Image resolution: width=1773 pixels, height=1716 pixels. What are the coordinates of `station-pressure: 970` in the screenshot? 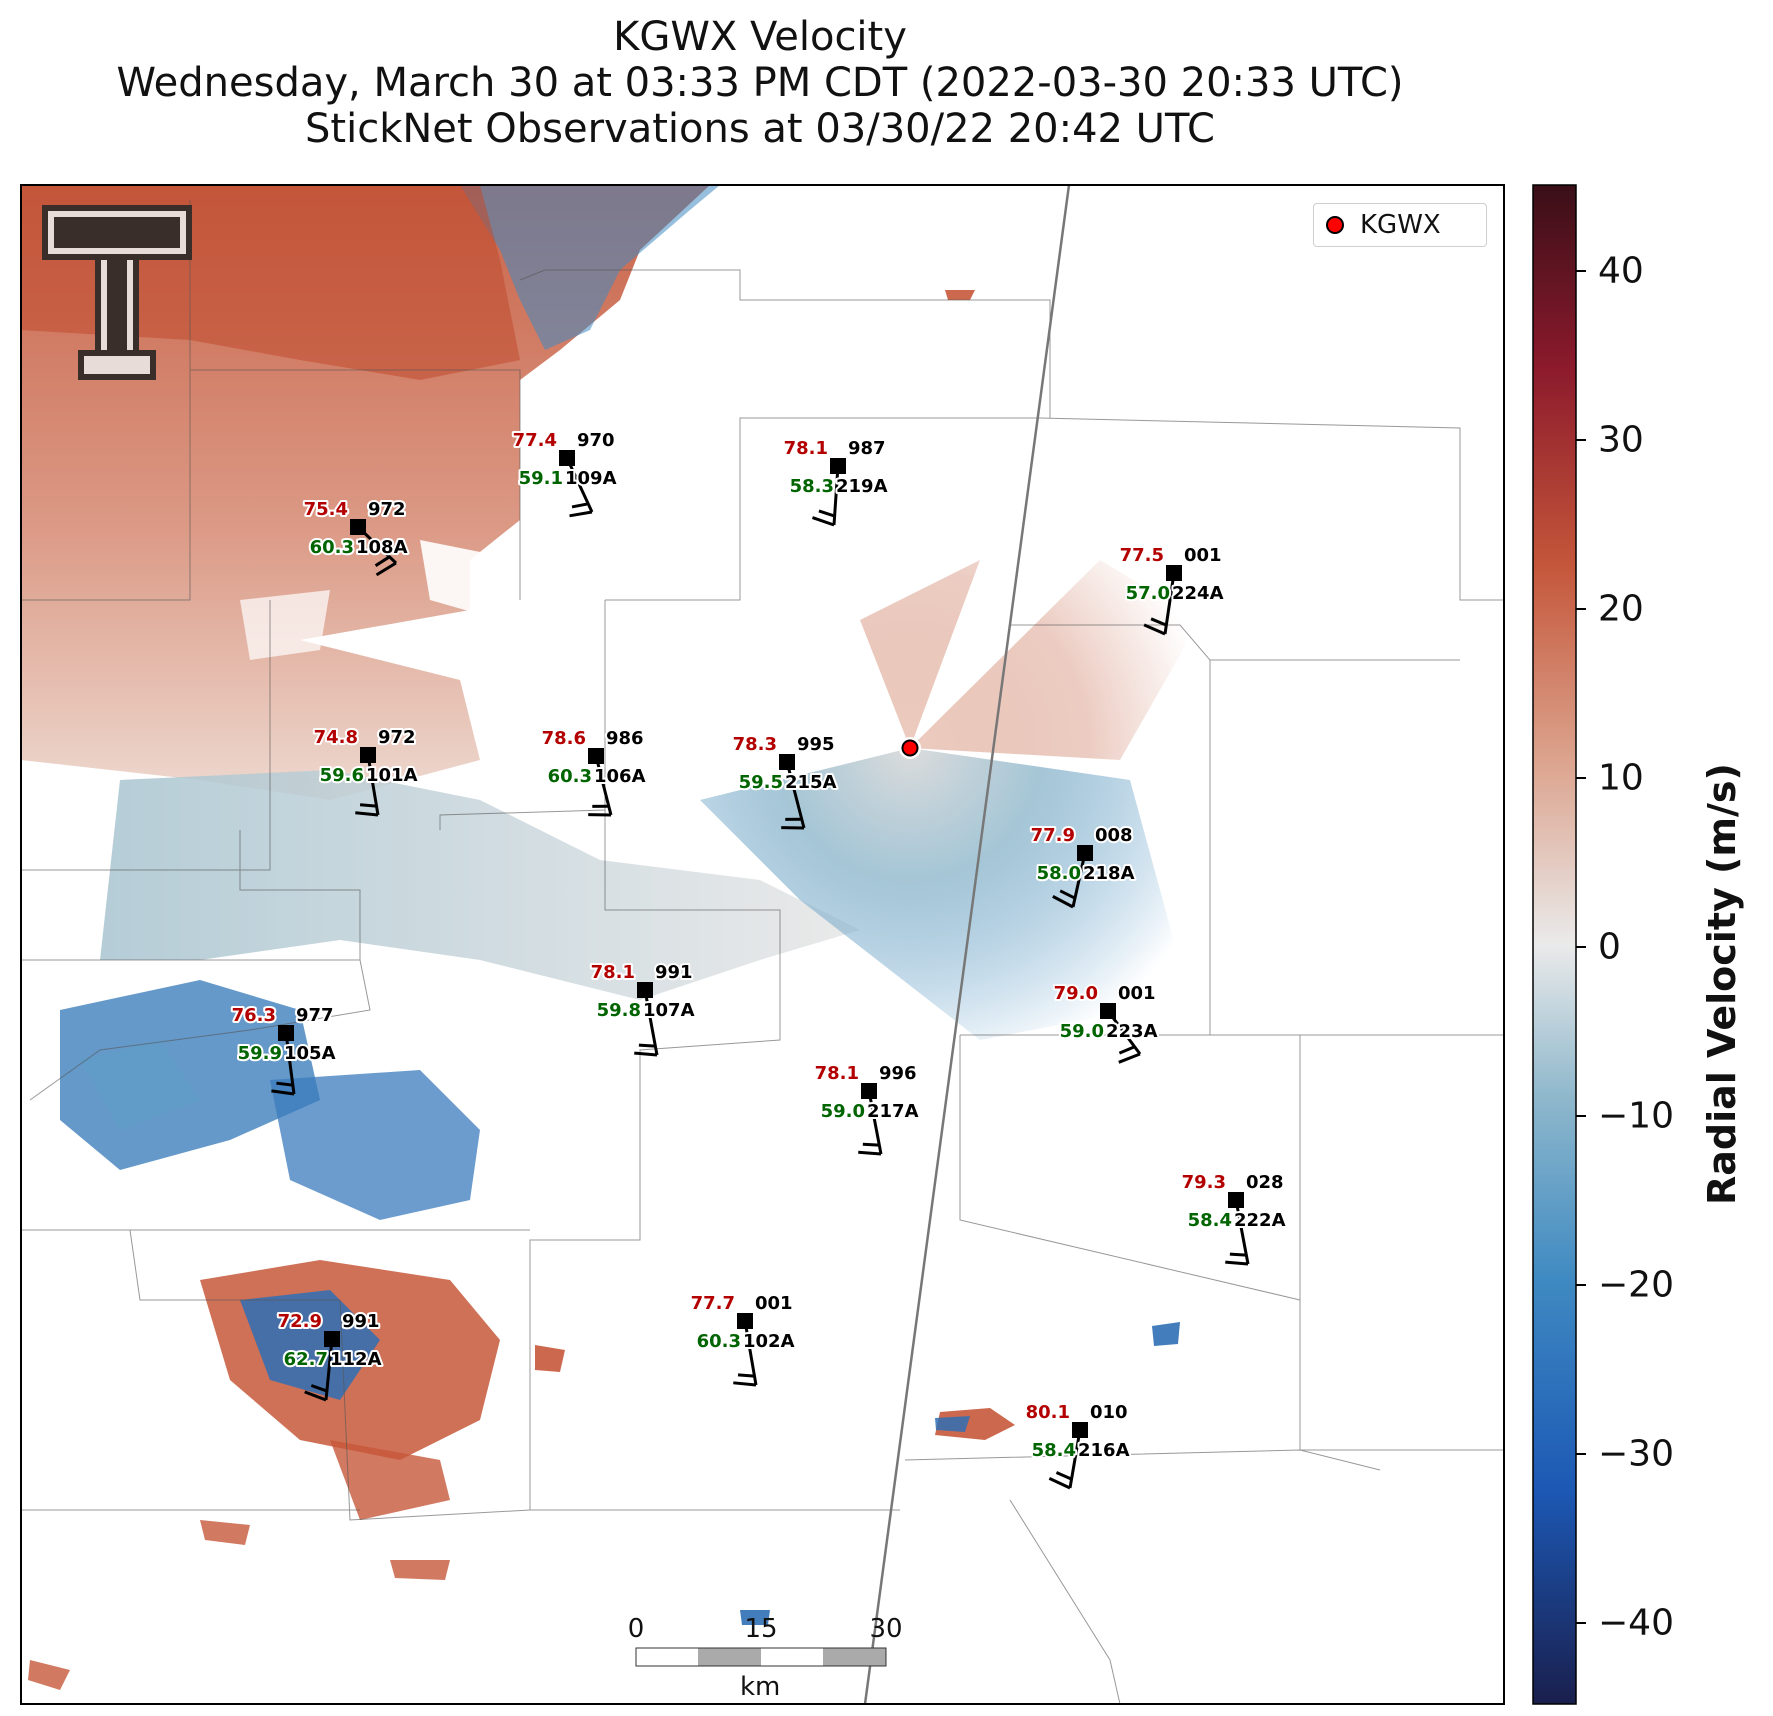 It's located at (596, 440).